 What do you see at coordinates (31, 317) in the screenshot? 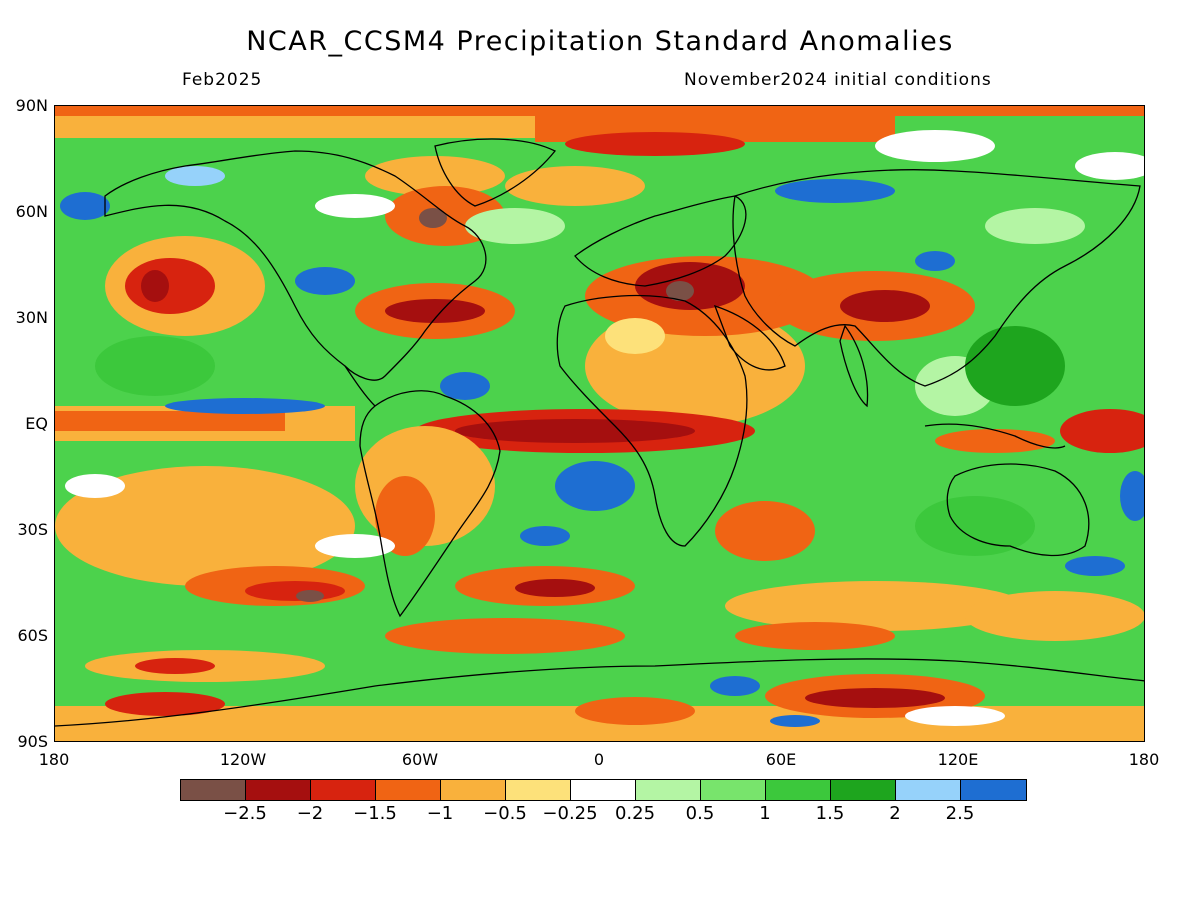
I see `lat-label: 30N` at bounding box center [31, 317].